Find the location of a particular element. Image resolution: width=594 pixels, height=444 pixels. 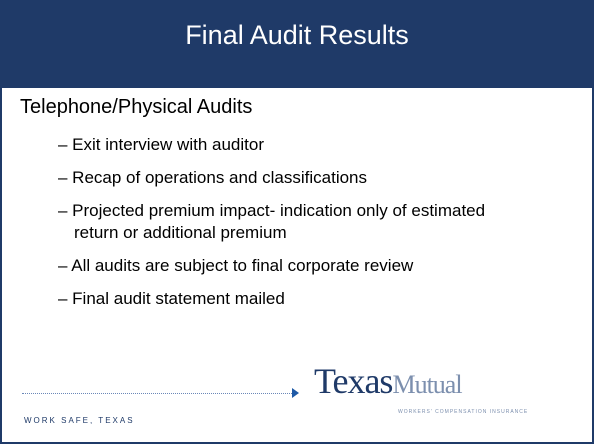

logo: TexasMutual is located at coordinates (388, 381).